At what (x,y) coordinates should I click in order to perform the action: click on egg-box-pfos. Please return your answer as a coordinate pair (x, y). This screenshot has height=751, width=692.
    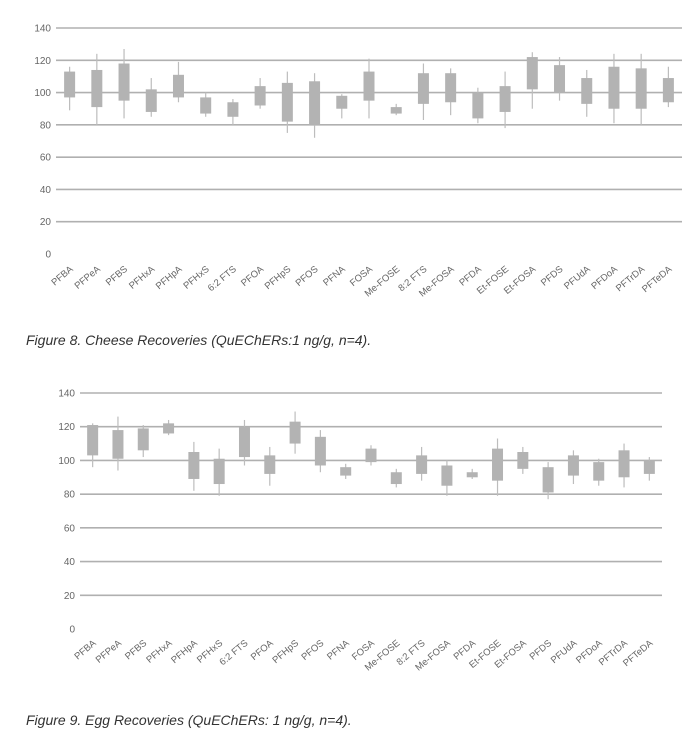
    Looking at the image, I should click on (320, 451).